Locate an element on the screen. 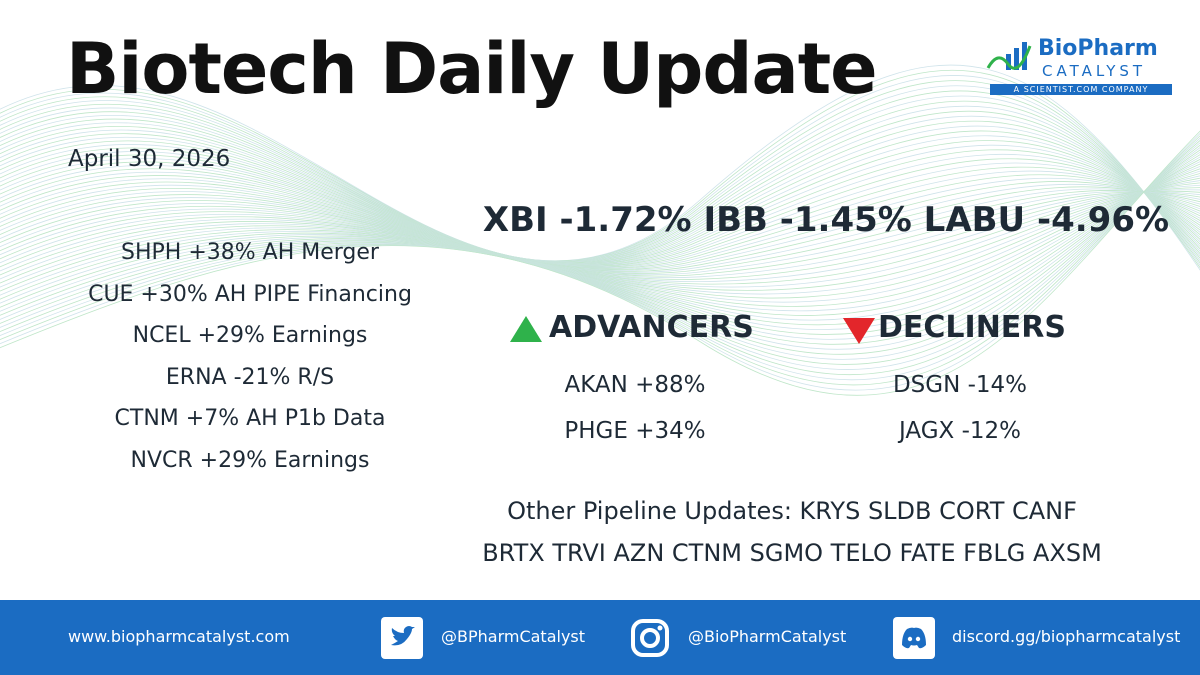  twitter-handle: @BPharmCatalyst is located at coordinates (513, 636).